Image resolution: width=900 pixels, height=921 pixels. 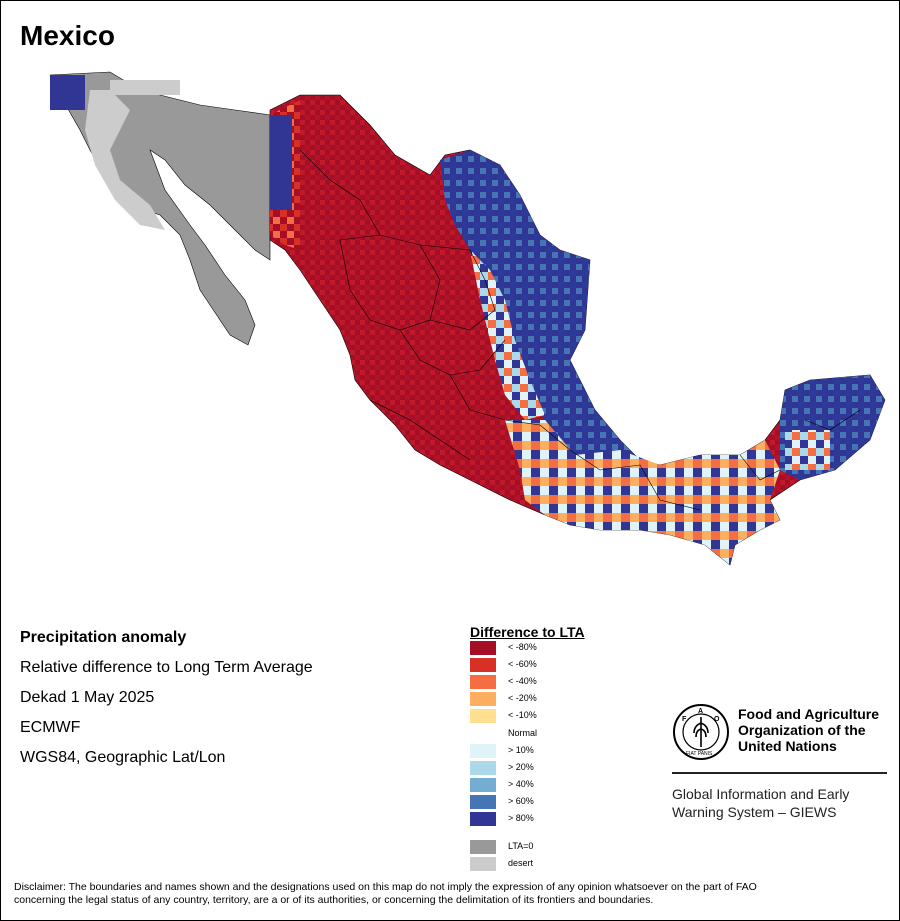 What do you see at coordinates (521, 801) in the screenshot?
I see `legend-label: > 60%` at bounding box center [521, 801].